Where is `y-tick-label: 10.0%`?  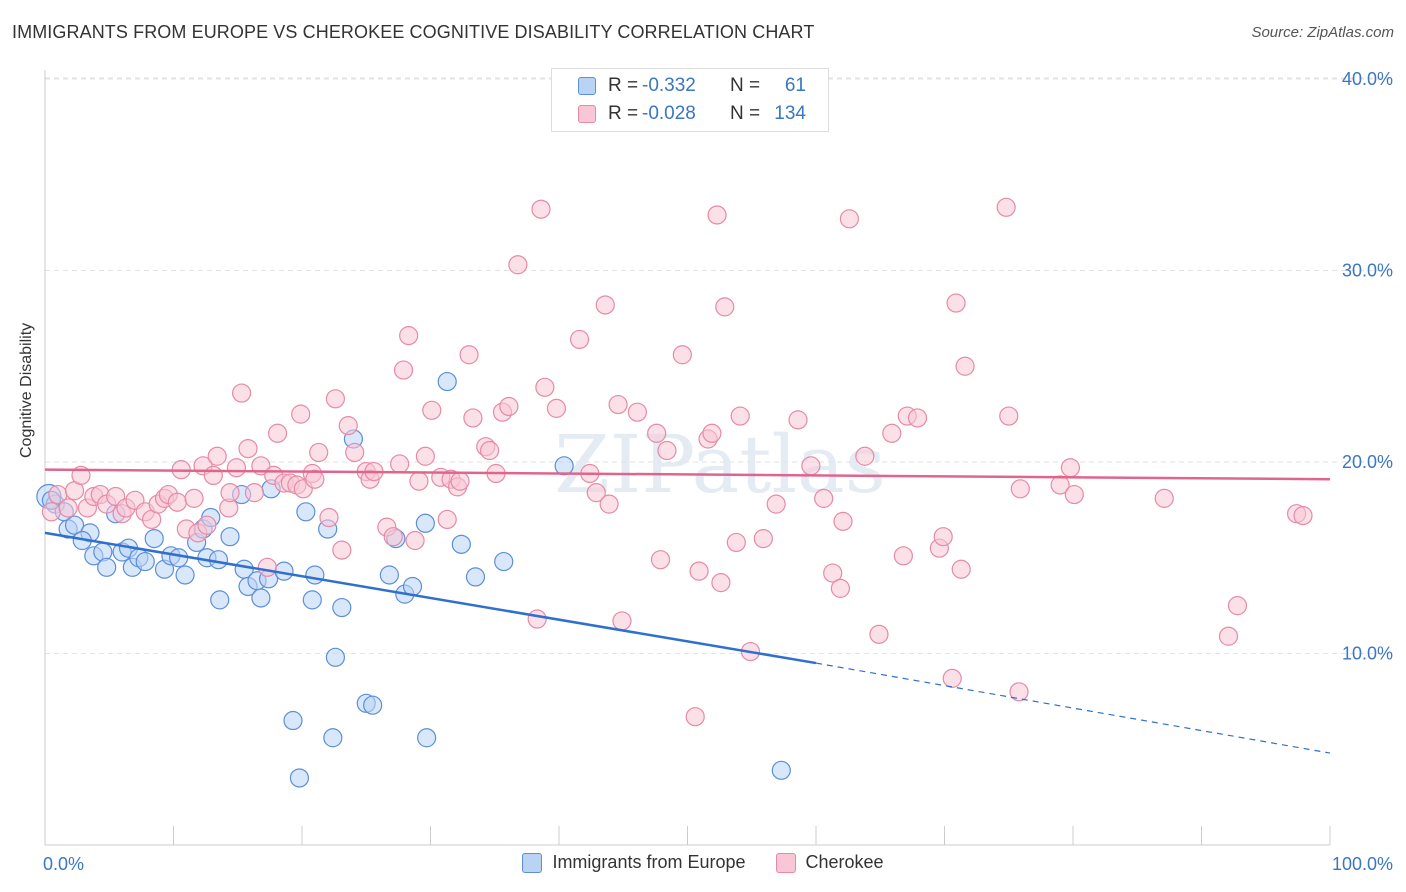 y-tick-label: 10.0% is located at coordinates (1367, 654).